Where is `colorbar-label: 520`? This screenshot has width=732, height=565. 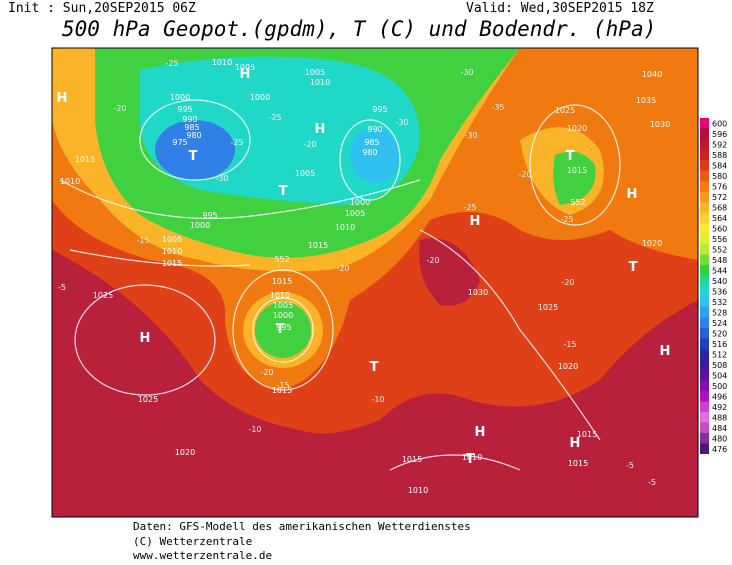
colorbar-label: 520 is located at coordinates (719, 333).